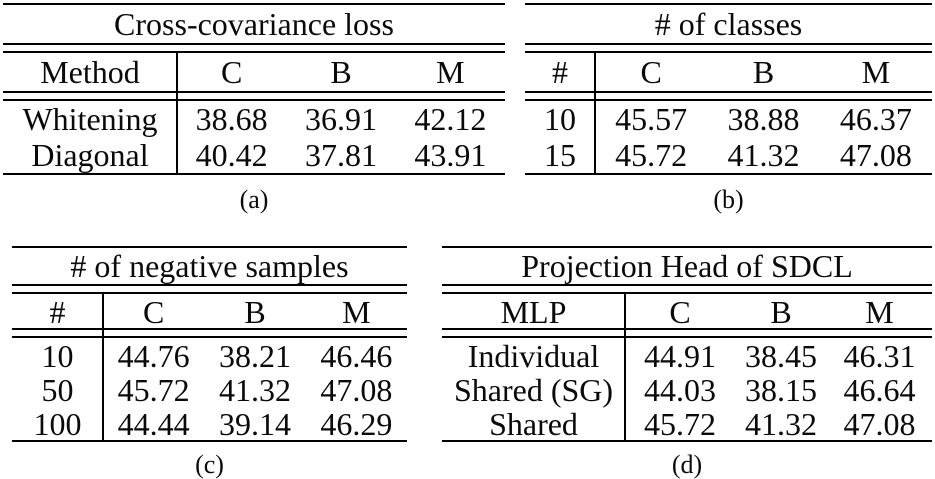 The width and height of the screenshot is (935, 479). I want to click on table-c-title: # of negative samples, so click(209, 265).